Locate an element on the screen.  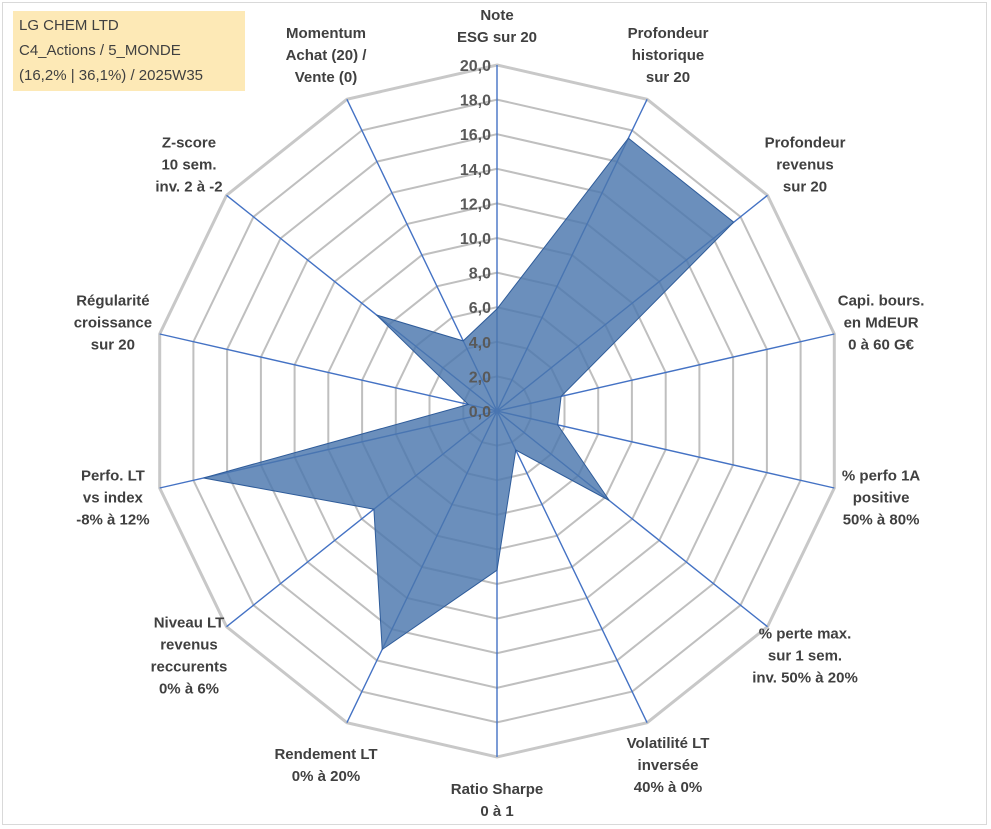
axis-label: Volatilité LT is located at coordinates (668, 743).